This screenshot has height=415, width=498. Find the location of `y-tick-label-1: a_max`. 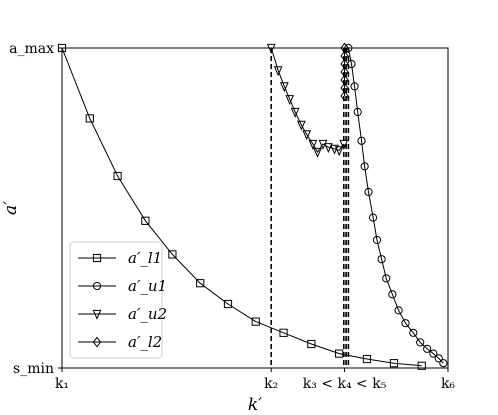

y-tick-label-1: a_max is located at coordinates (31, 49).